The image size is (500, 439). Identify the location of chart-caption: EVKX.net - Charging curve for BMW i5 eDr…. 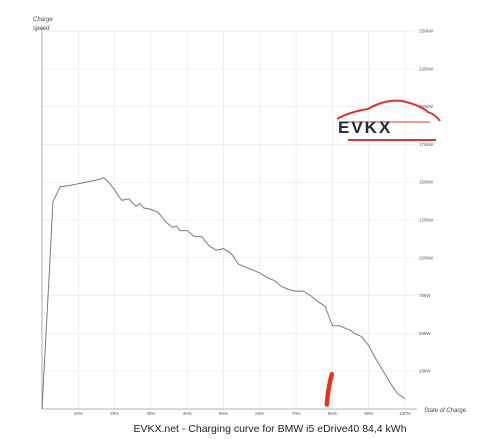
(269, 429).